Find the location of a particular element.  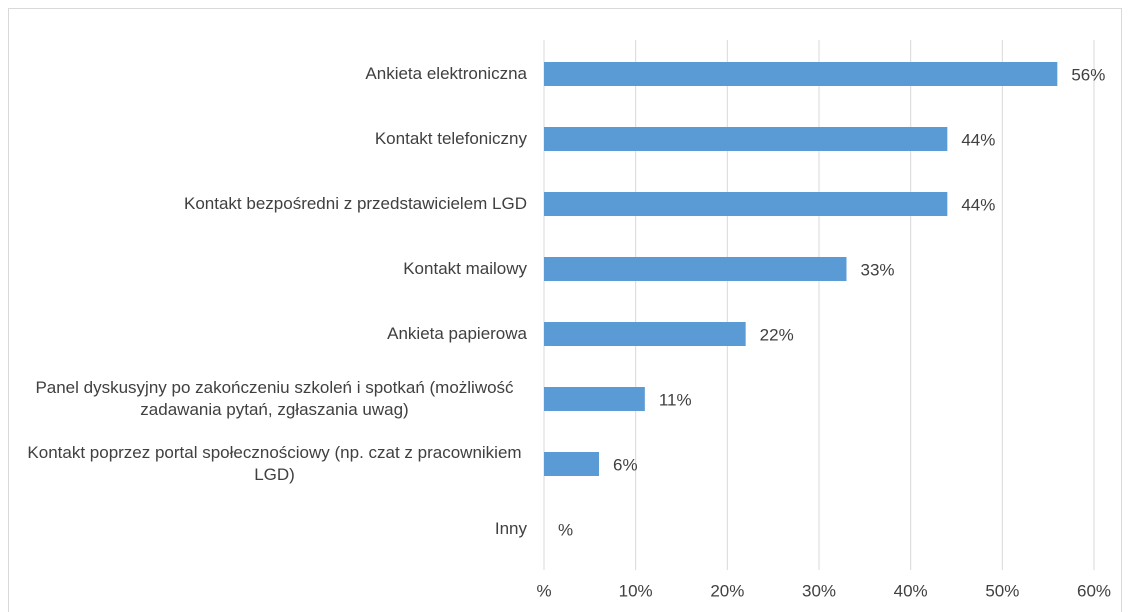

x-tick-label: 10% is located at coordinates (636, 590).